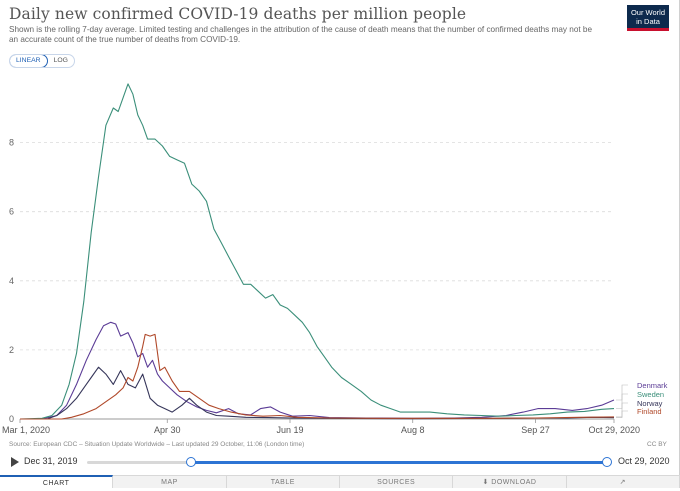 This screenshot has height=491, width=680. Describe the element at coordinates (398, 462) in the screenshot. I see `timeline-selected-range` at that location.